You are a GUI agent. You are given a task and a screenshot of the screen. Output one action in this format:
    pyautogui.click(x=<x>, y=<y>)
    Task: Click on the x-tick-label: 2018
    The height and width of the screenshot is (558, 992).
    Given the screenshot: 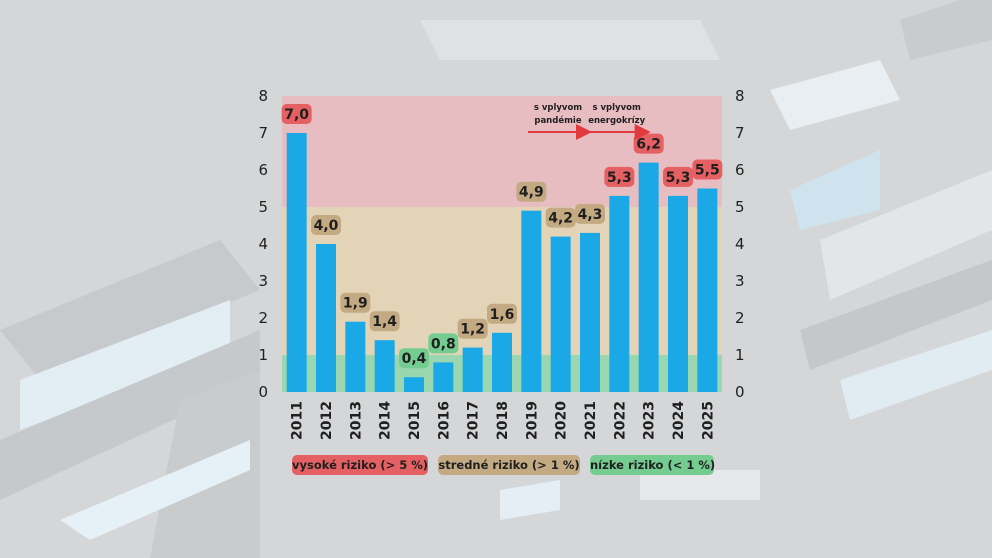 What is the action you would take?
    pyautogui.click(x=503, y=420)
    